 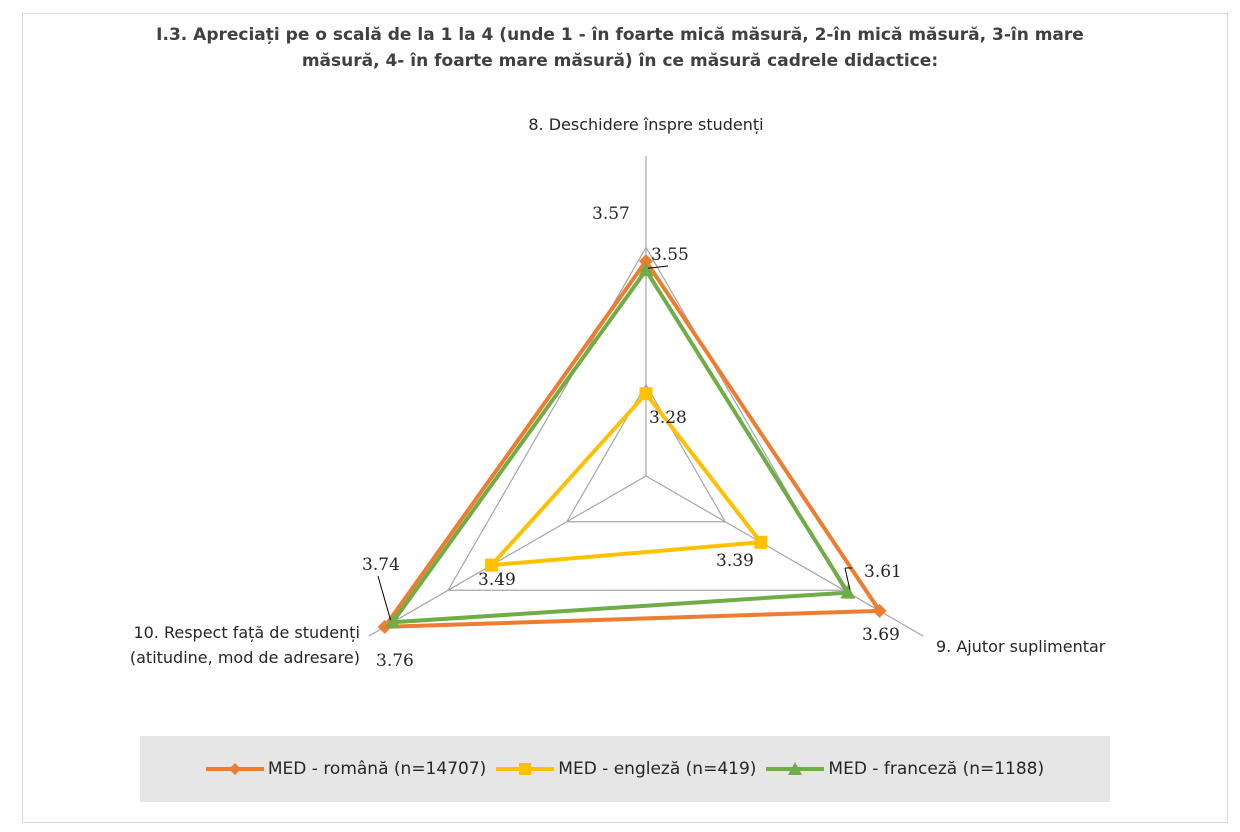 I want to click on legend-marker-square, so click(x=525, y=769).